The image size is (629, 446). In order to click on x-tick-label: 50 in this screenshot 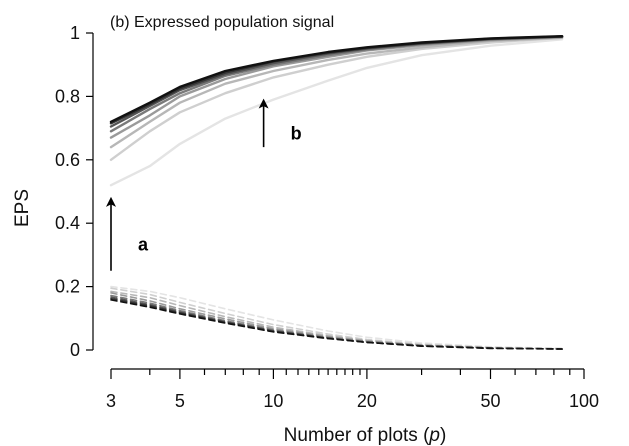, I will do `click(490, 401)`.